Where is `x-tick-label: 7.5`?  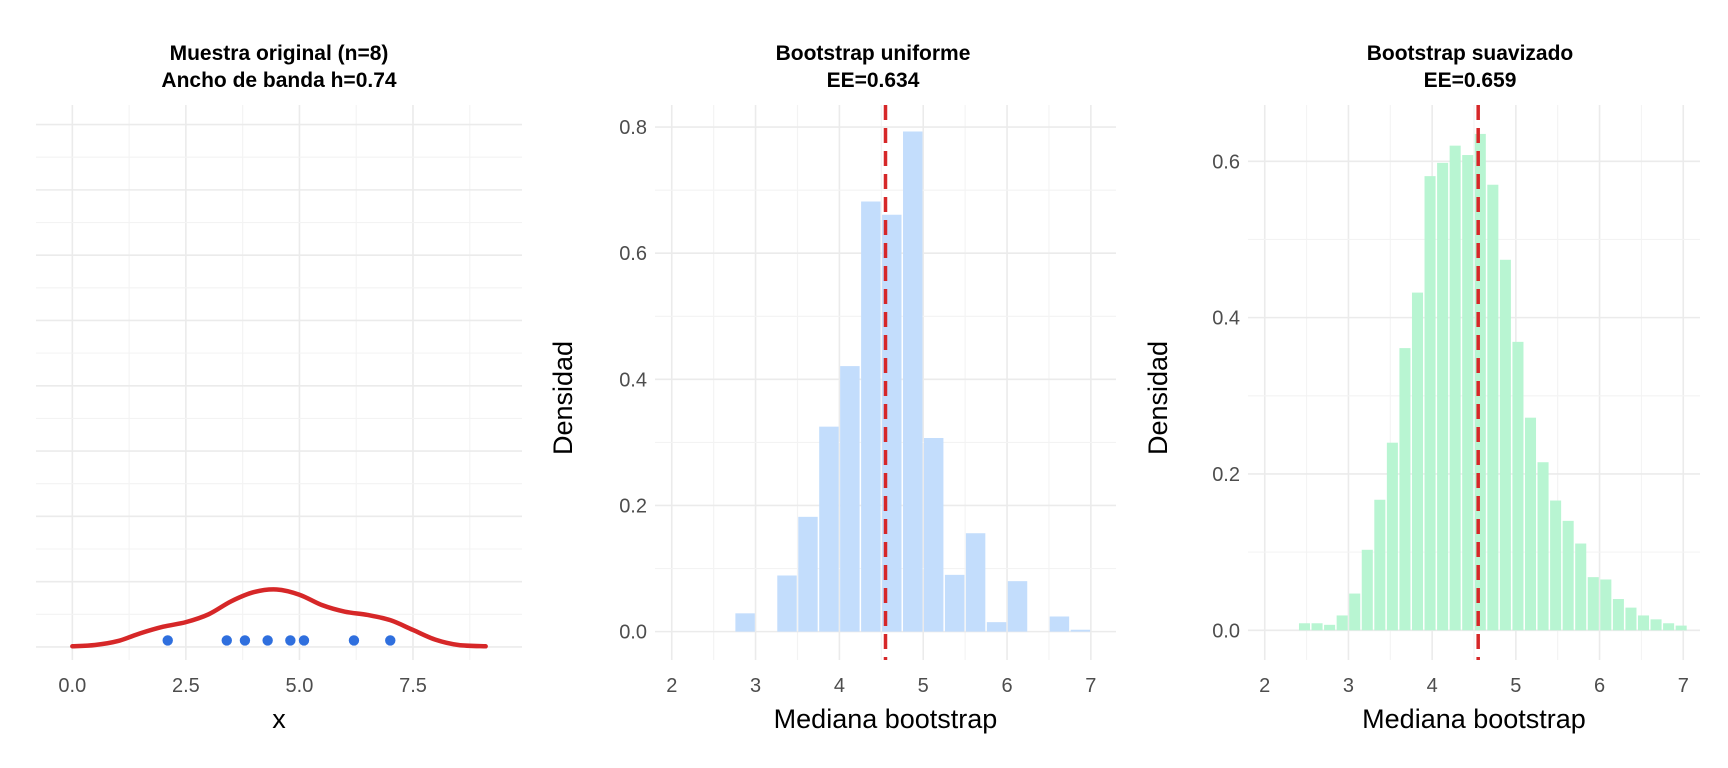 x-tick-label: 7.5 is located at coordinates (413, 686).